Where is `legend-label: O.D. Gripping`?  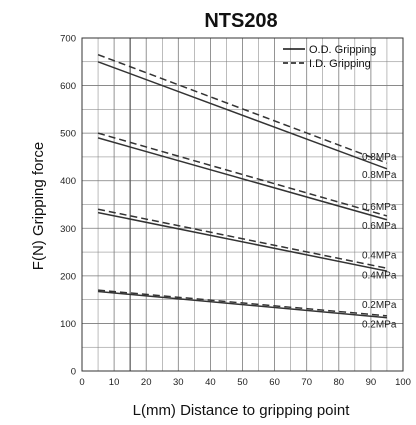 legend-label: O.D. Gripping is located at coordinates (342, 50).